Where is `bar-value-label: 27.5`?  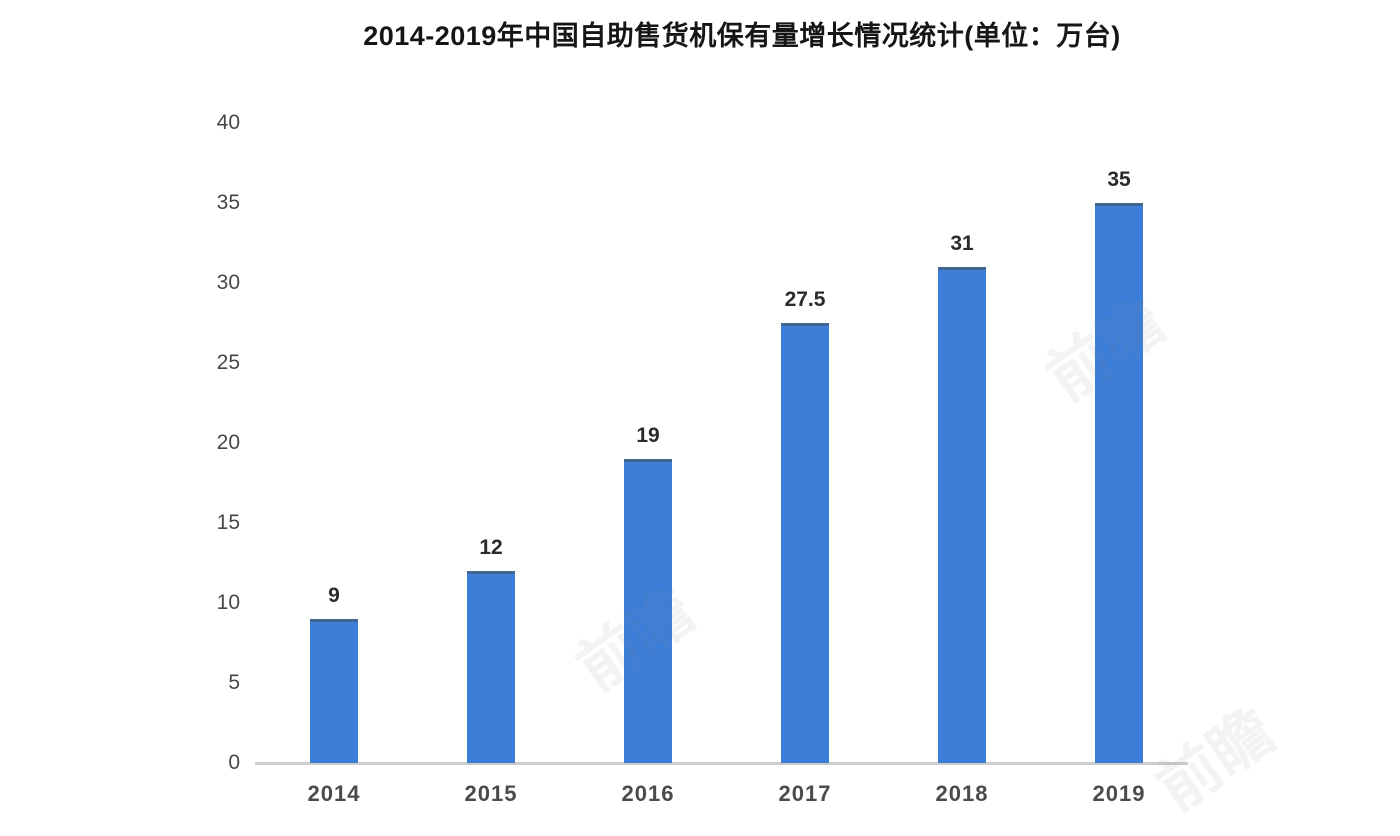 bar-value-label: 27.5 is located at coordinates (805, 299).